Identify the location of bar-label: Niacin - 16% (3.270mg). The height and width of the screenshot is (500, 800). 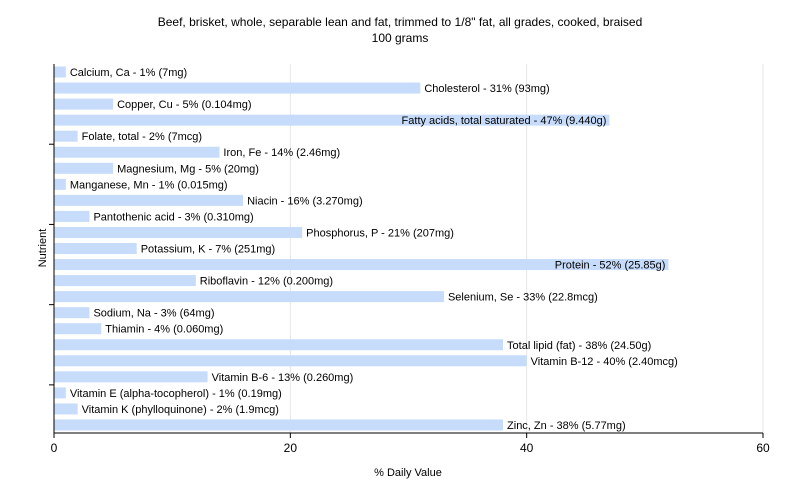
(305, 201).